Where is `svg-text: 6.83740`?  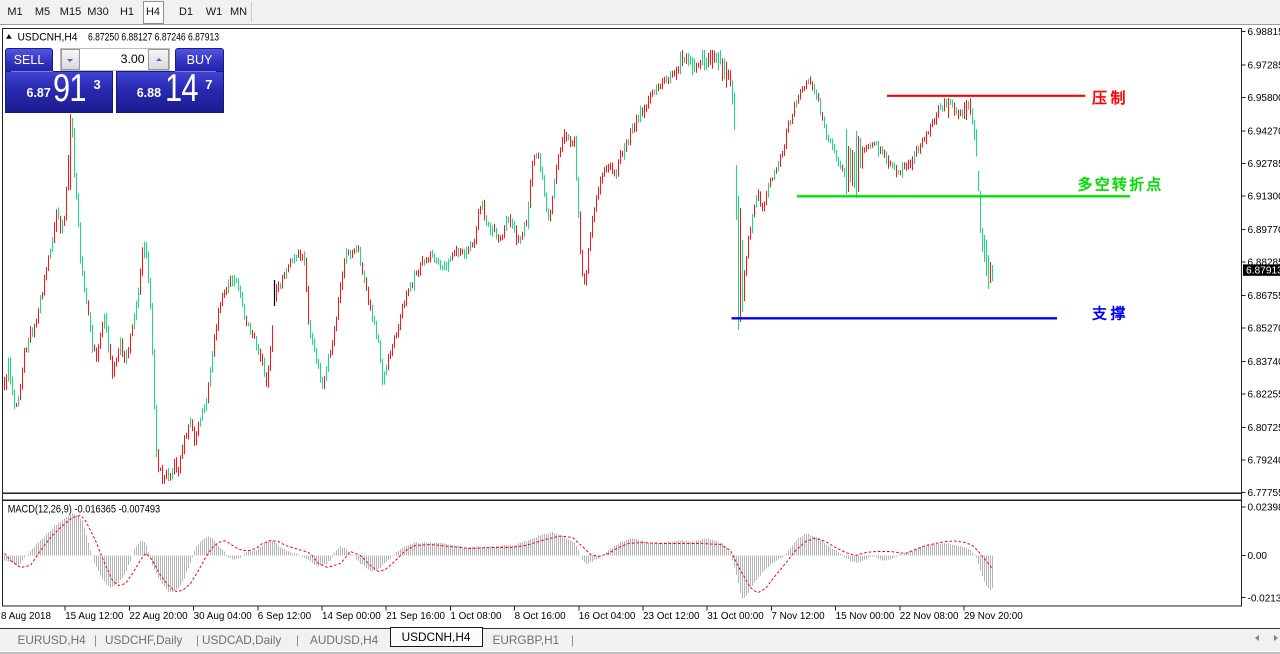
svg-text: 6.83740 is located at coordinates (1264, 362).